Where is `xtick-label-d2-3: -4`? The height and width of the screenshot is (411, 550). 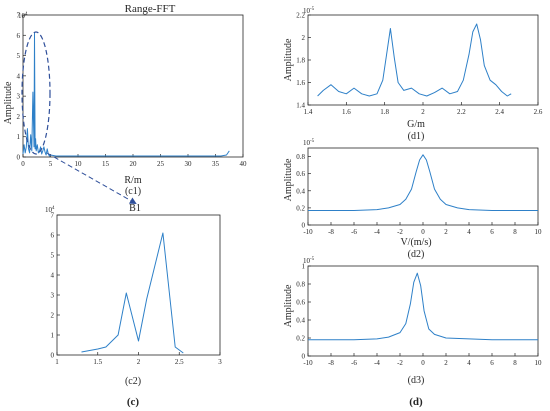
xtick-label-d2-3: -4 is located at coordinates (377, 232).